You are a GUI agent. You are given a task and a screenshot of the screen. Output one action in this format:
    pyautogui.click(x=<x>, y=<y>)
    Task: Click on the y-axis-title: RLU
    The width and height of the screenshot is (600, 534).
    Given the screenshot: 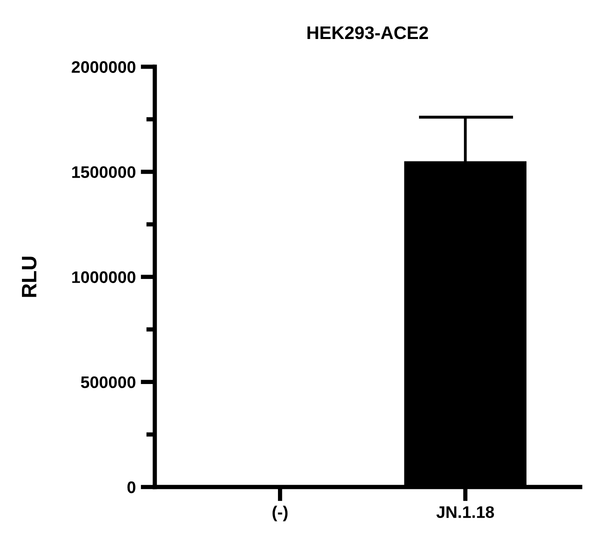 What is the action you would take?
    pyautogui.click(x=29, y=276)
    